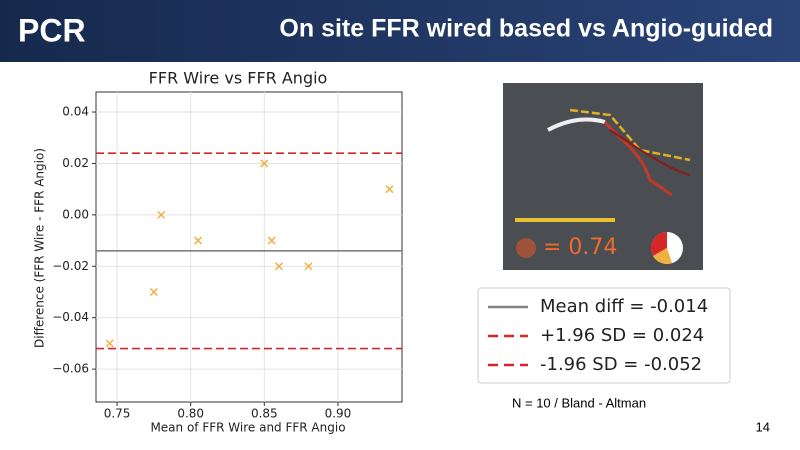  What do you see at coordinates (526, 29) in the screenshot?
I see `slide-title: On site FFR wired based vs Angio-guided` at bounding box center [526, 29].